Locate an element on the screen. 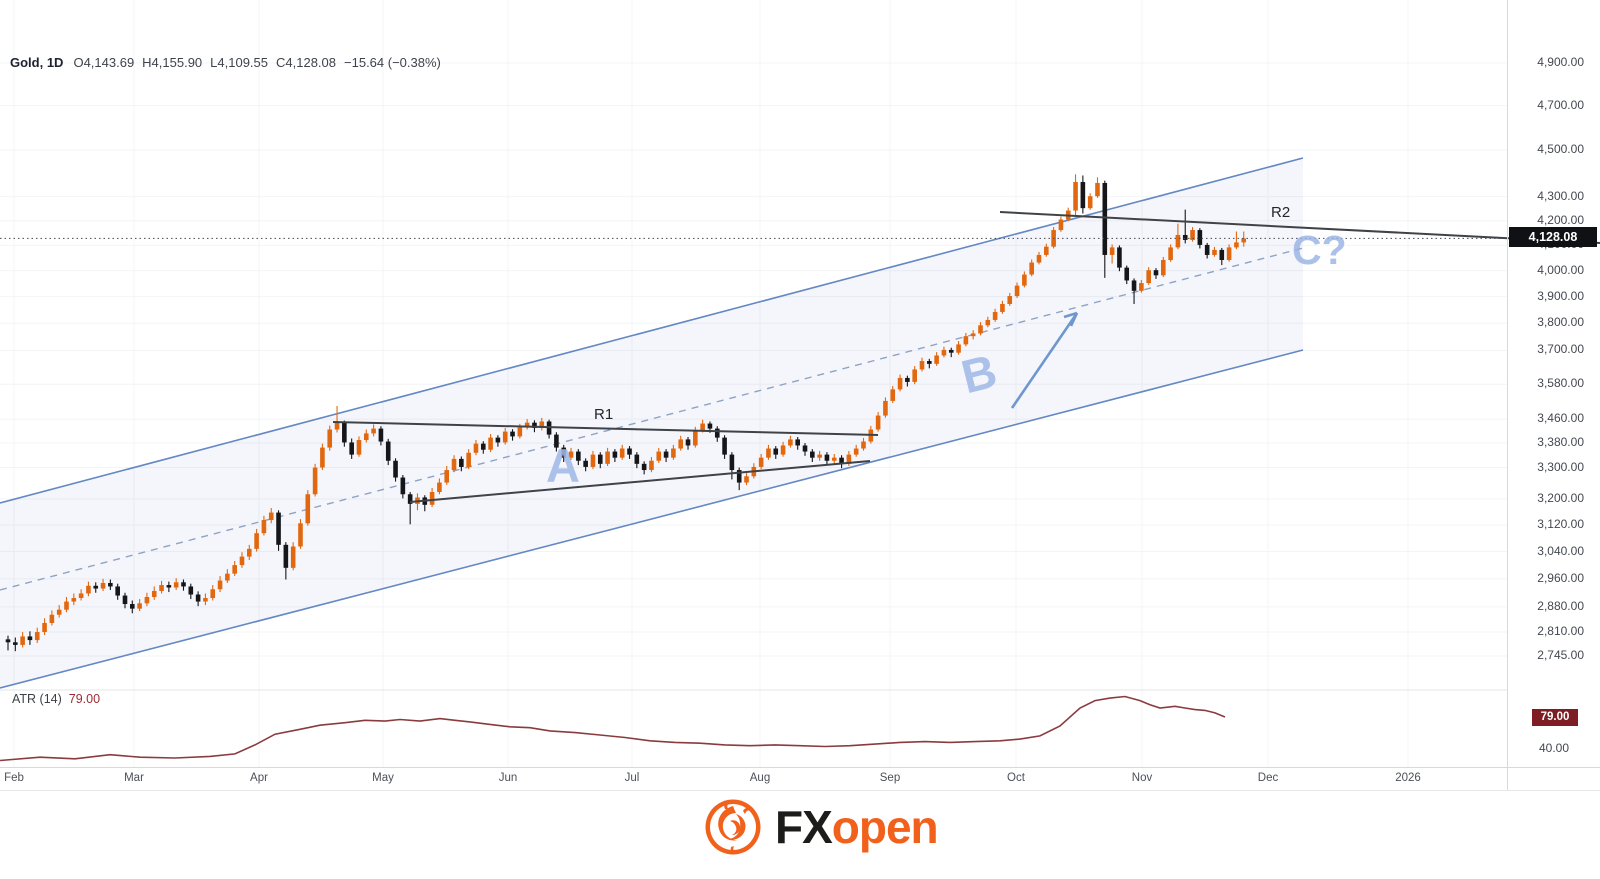 This screenshot has width=1600, height=879. time-axis-label: Mar is located at coordinates (134, 778).